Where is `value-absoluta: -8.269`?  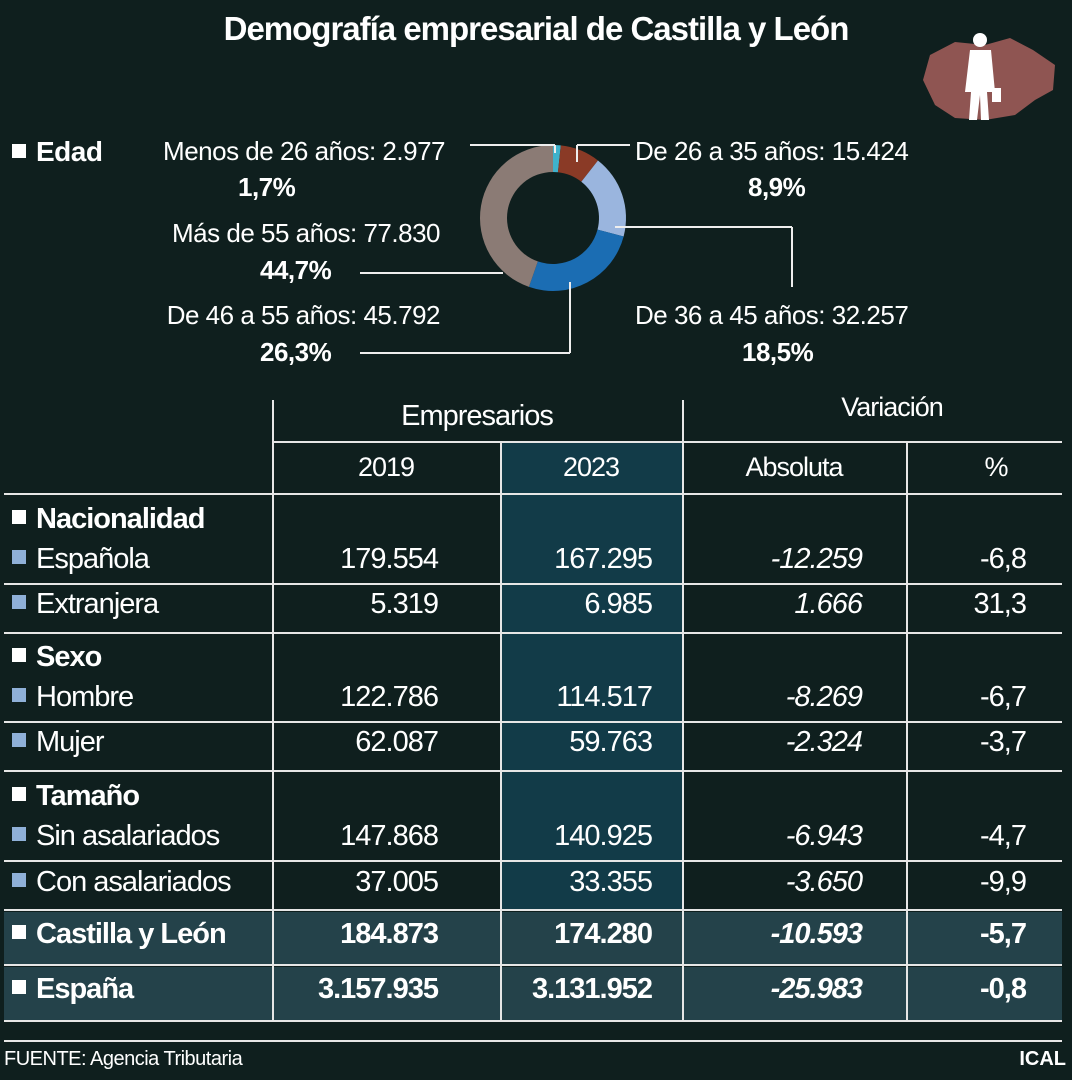 value-absoluta: -8.269 is located at coordinates (824, 697).